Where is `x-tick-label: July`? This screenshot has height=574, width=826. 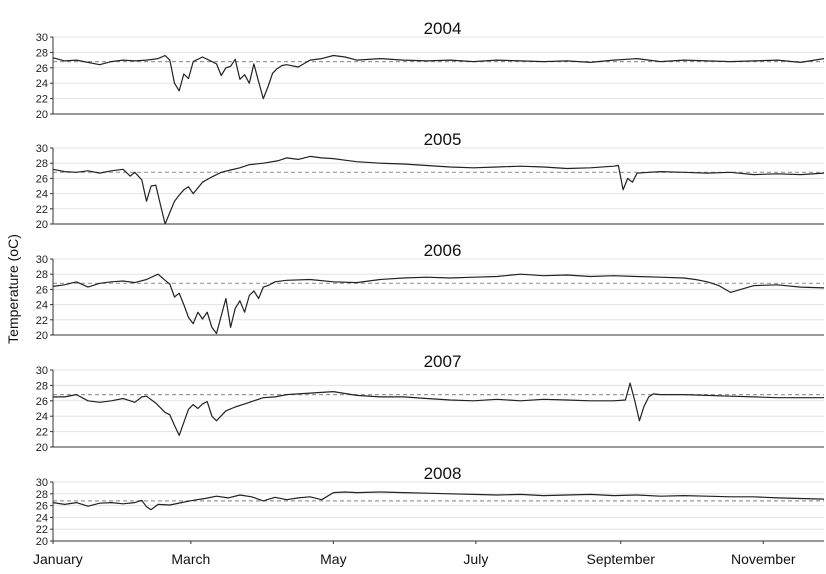
x-tick-label: July is located at coordinates (475, 559).